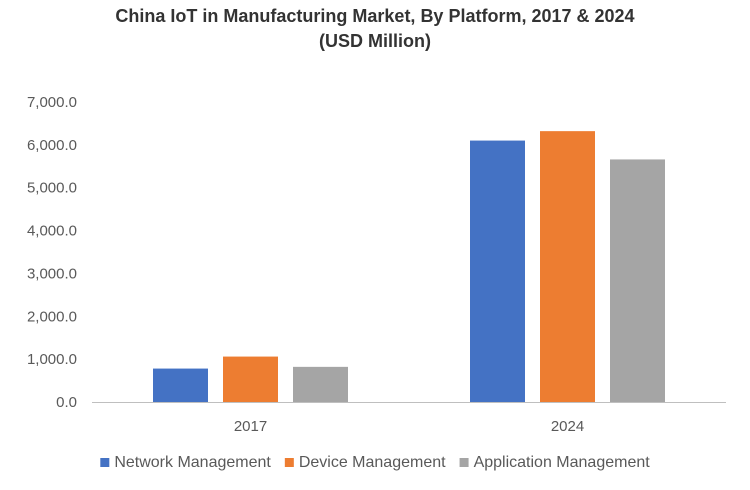 This screenshot has height=490, width=750. I want to click on bar-network-management-2024, so click(497, 271).